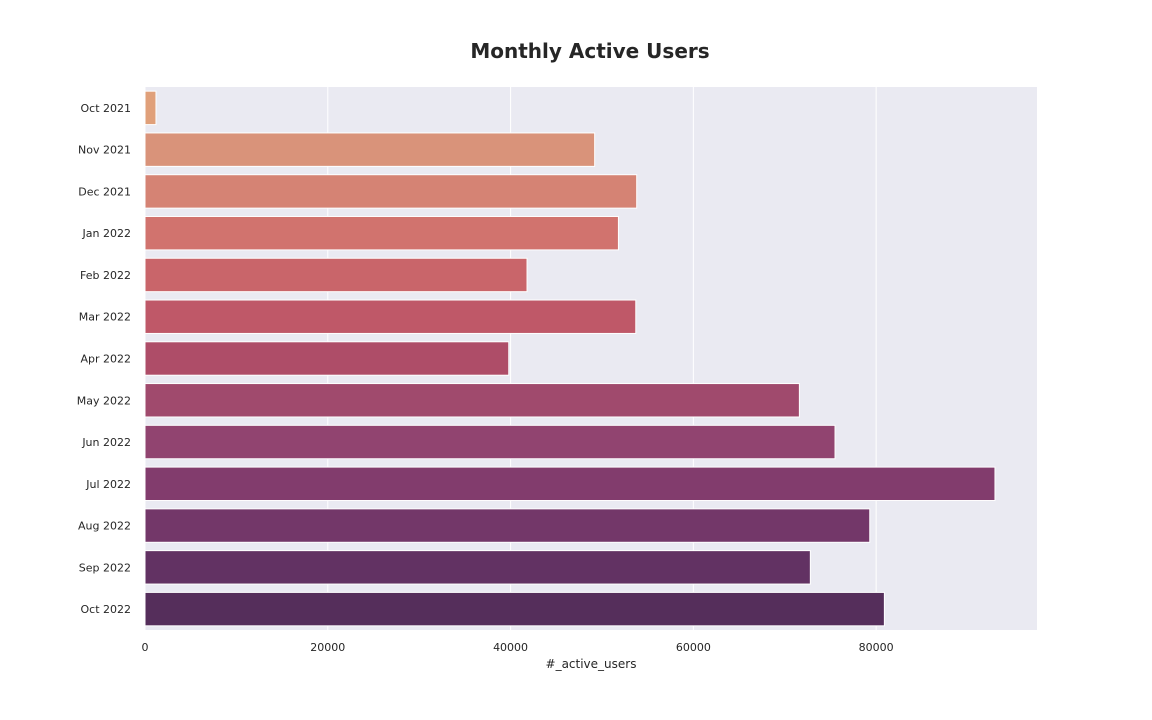  What do you see at coordinates (472, 400) in the screenshot?
I see `bar-may-2022` at bounding box center [472, 400].